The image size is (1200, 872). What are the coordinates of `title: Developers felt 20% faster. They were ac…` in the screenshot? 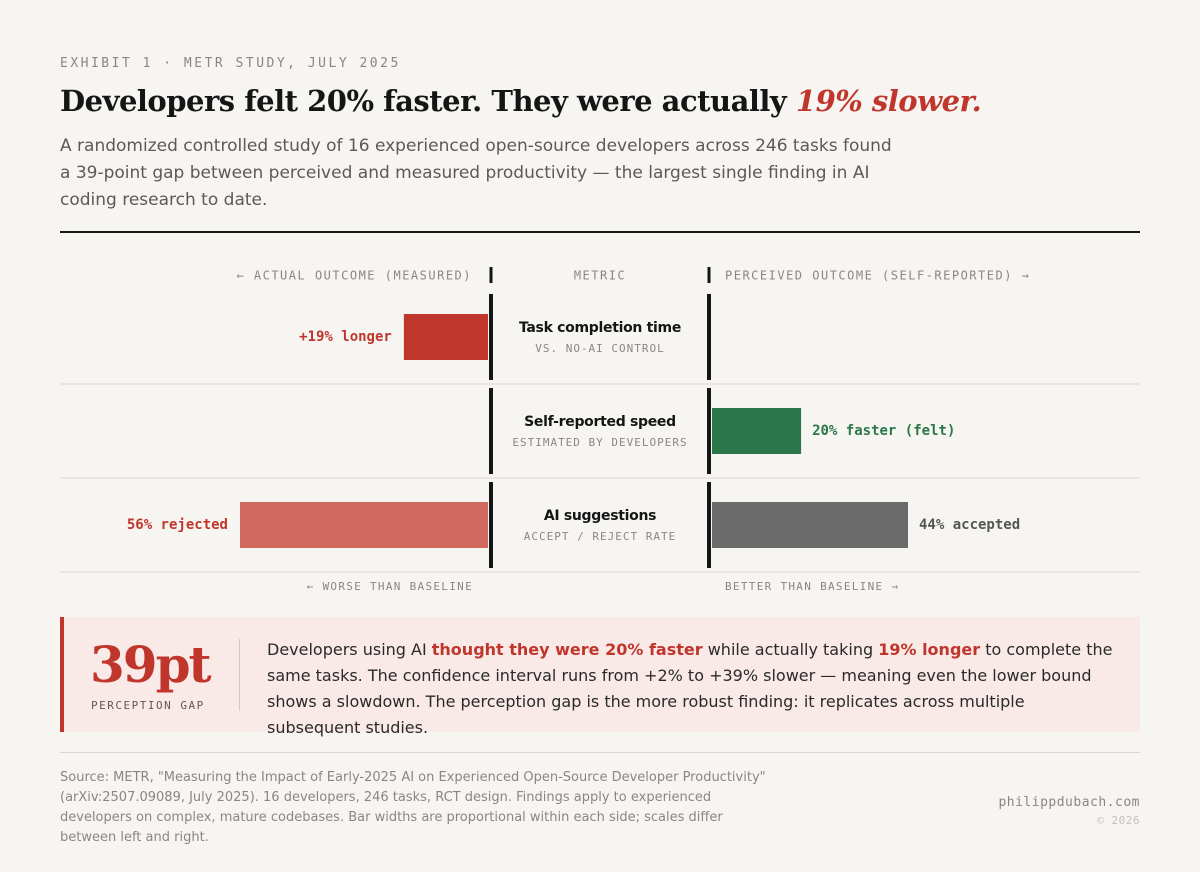 It's located at (521, 101).